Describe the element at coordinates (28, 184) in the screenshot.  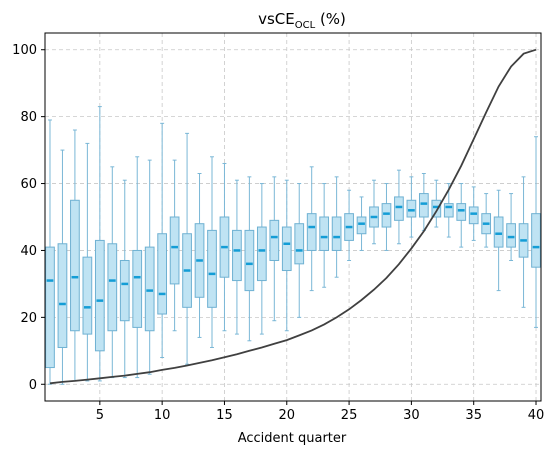
I see `y-tick-label: 60` at that location.